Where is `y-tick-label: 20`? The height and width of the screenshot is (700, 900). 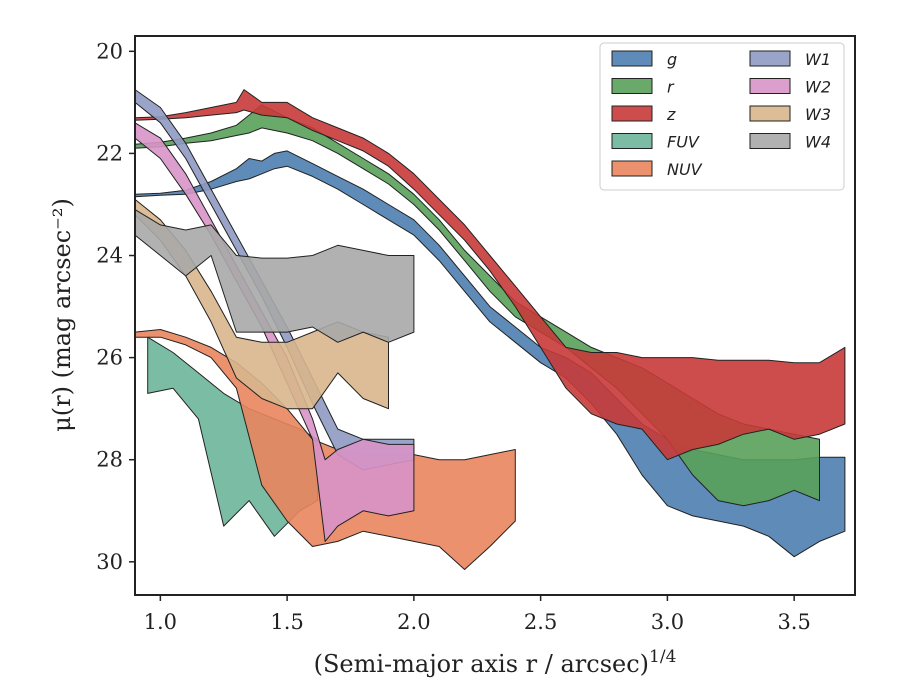
y-tick-label: 20 is located at coordinates (109, 51).